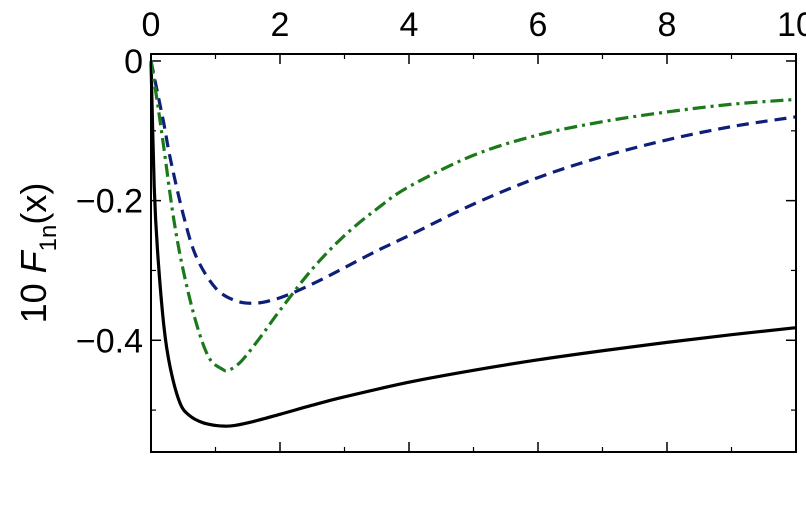 This screenshot has height=510, width=806. I want to click on x-tick-label: 2, so click(280, 25).